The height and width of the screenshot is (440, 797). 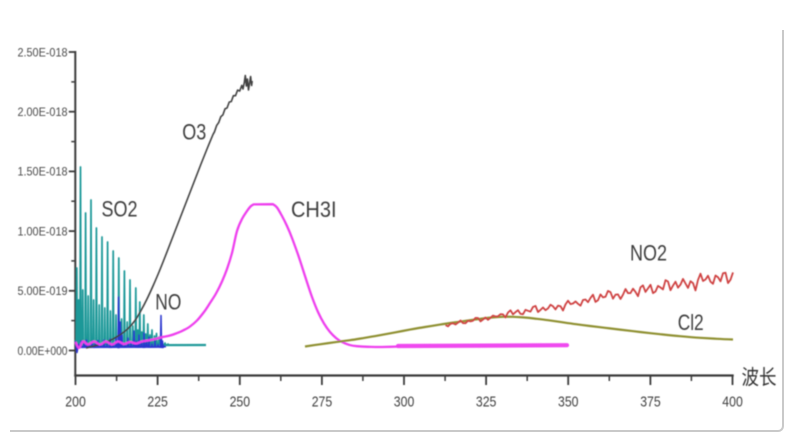 I want to click on svg-text: 1.50E-018, so click(x=43, y=172).